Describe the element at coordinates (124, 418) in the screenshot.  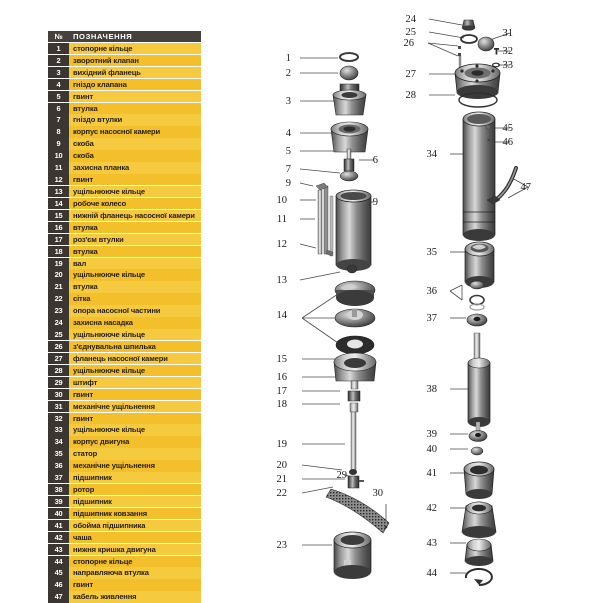
I see `table-row: 32 гвинт` at that location.